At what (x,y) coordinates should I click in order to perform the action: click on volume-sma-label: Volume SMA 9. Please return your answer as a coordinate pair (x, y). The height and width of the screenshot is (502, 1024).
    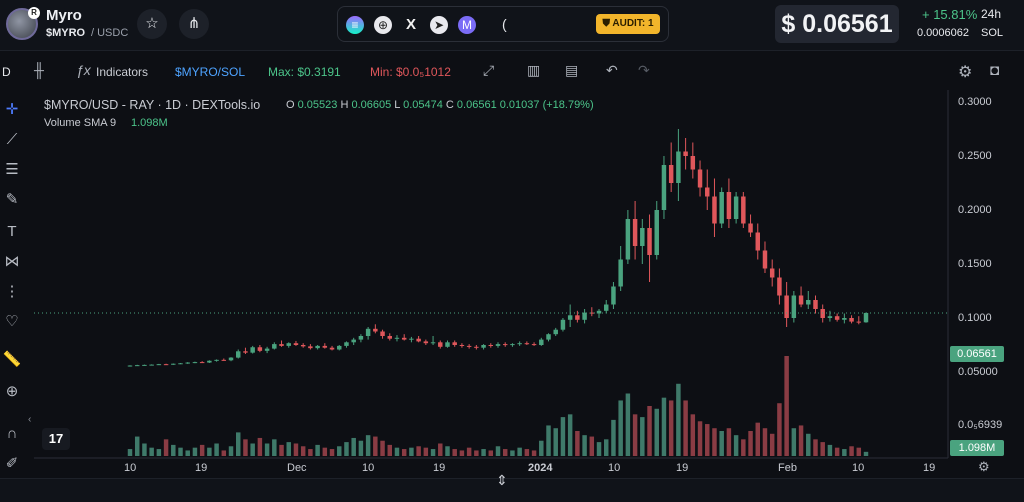
    Looking at the image, I should click on (80, 123).